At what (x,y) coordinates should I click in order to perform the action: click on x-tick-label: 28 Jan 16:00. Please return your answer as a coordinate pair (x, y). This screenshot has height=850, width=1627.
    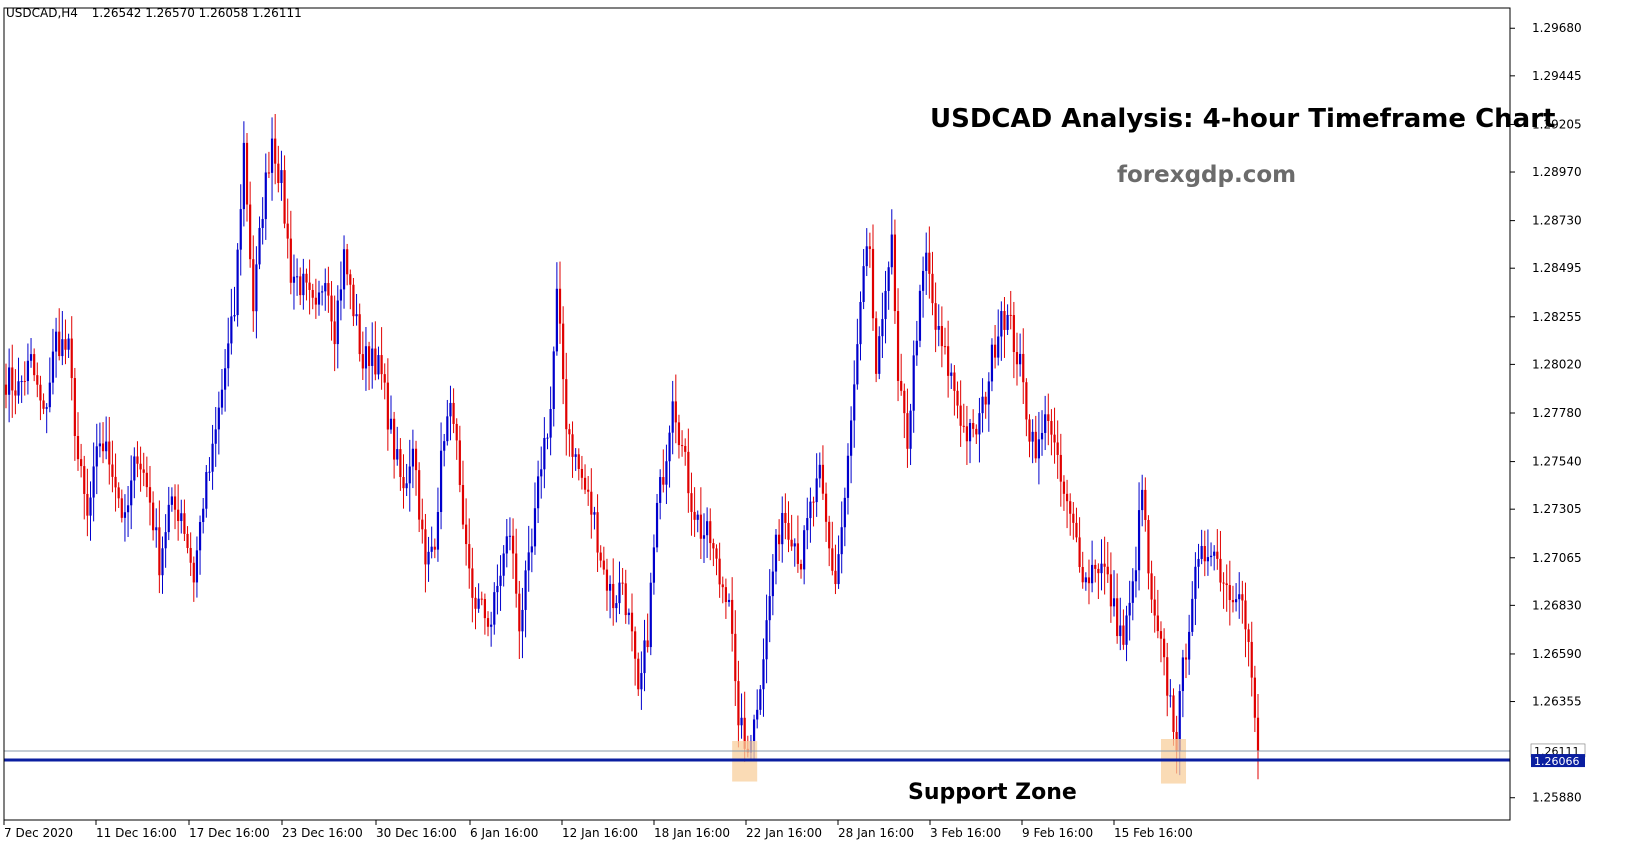
    Looking at the image, I should click on (876, 833).